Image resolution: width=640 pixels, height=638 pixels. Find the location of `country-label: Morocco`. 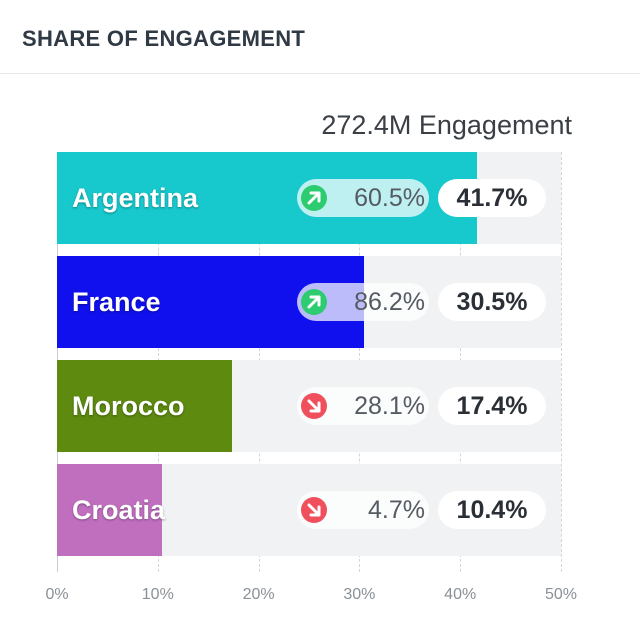

country-label: Morocco is located at coordinates (128, 406).